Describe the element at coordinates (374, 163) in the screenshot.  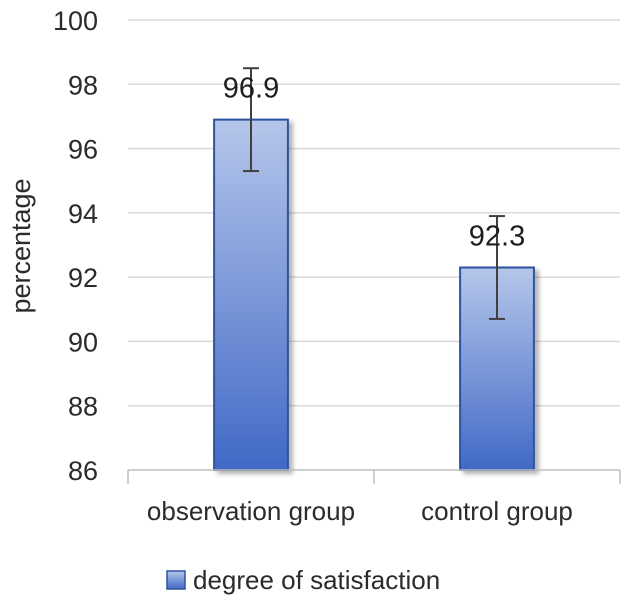
I see `data-labels: 96.9 92.3` at that location.